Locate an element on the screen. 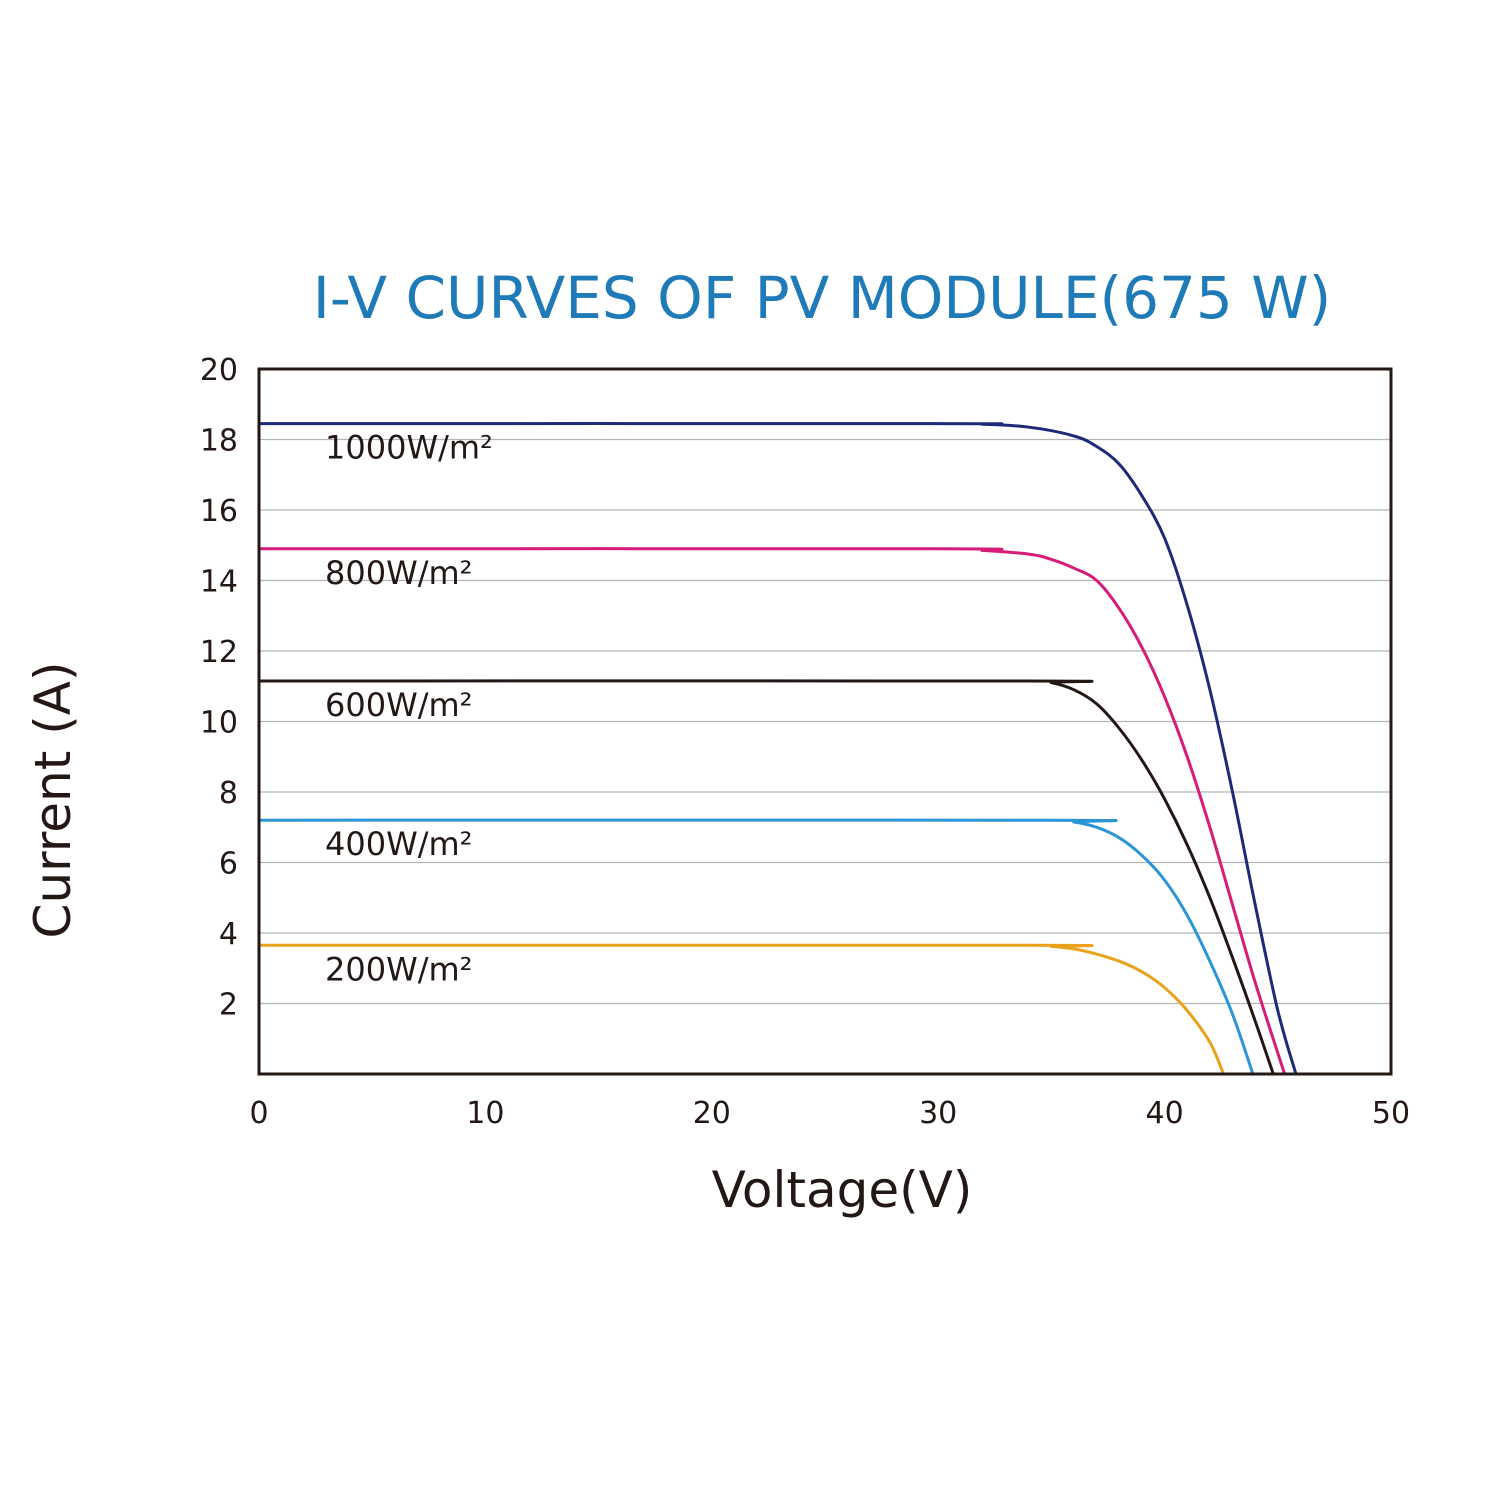 The width and height of the screenshot is (1500, 1500). y-tick-label: 20 is located at coordinates (219, 370).